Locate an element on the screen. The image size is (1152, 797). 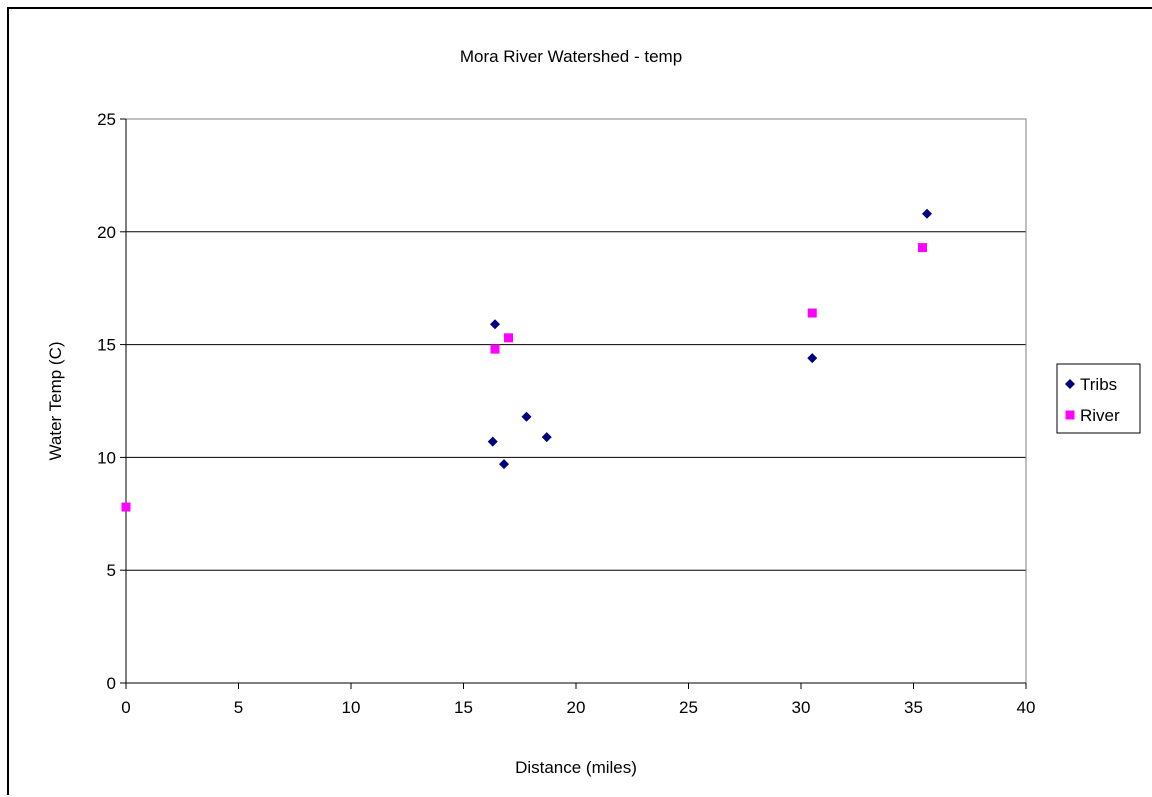
legend-item-tribs: Tribs is located at coordinates (1091, 384).